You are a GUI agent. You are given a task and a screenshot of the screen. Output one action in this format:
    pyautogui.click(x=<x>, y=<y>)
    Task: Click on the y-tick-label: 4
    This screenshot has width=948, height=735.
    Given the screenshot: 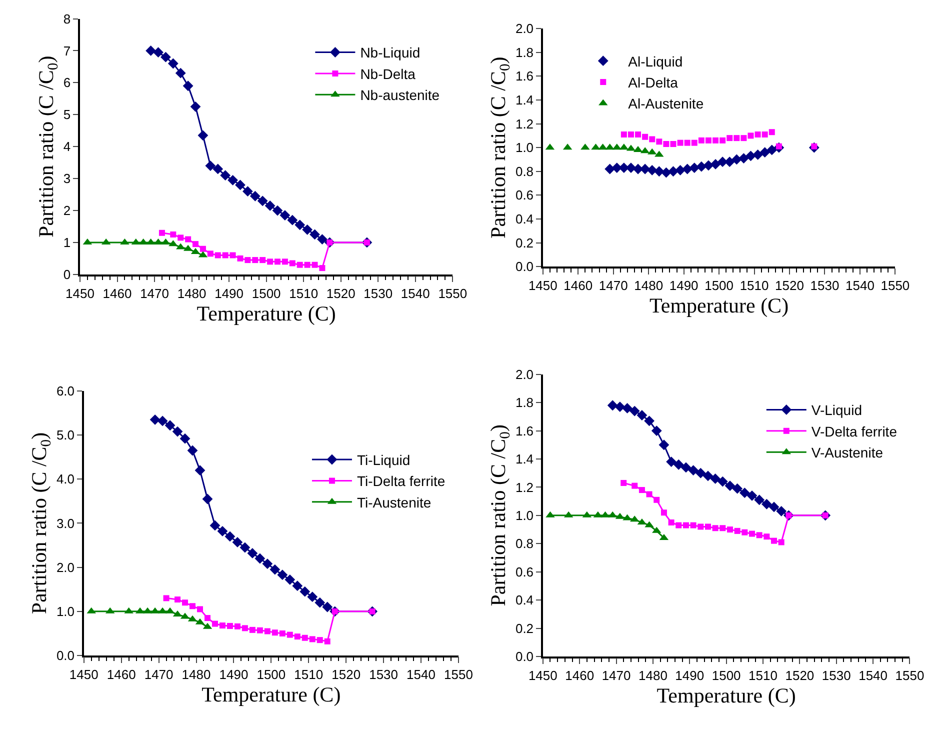 What is the action you would take?
    pyautogui.click(x=67, y=146)
    